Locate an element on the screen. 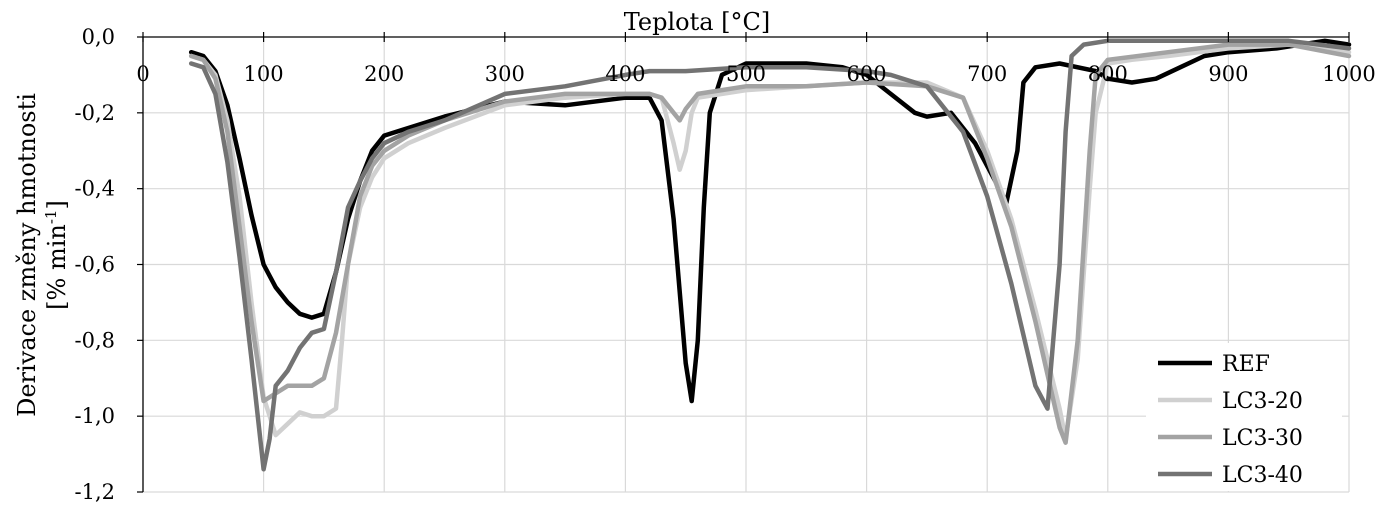 Image resolution: width=1389 pixels, height=516 pixels. x-tick-label: 500 is located at coordinates (746, 74).